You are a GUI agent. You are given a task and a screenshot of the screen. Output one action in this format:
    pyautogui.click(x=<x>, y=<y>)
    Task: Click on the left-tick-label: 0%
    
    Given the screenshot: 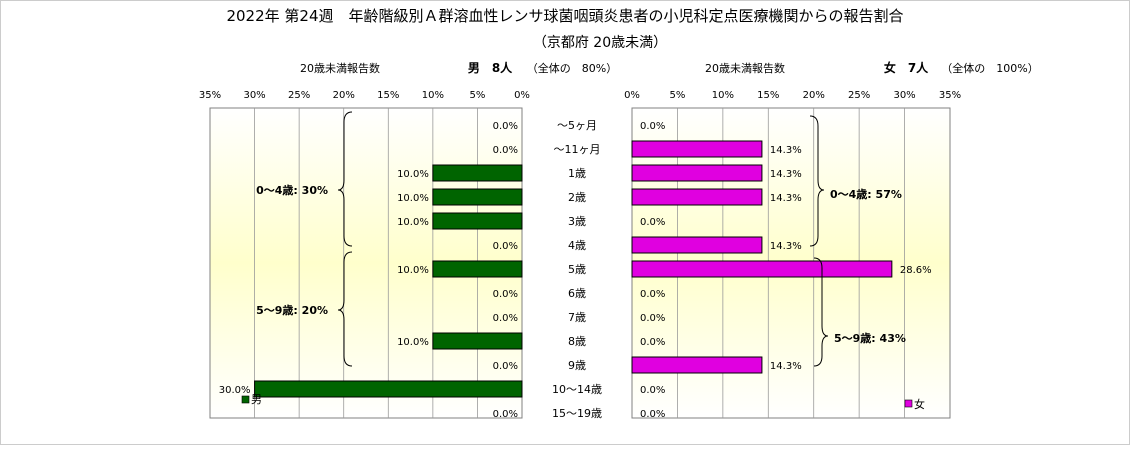 What is the action you would take?
    pyautogui.click(x=522, y=95)
    